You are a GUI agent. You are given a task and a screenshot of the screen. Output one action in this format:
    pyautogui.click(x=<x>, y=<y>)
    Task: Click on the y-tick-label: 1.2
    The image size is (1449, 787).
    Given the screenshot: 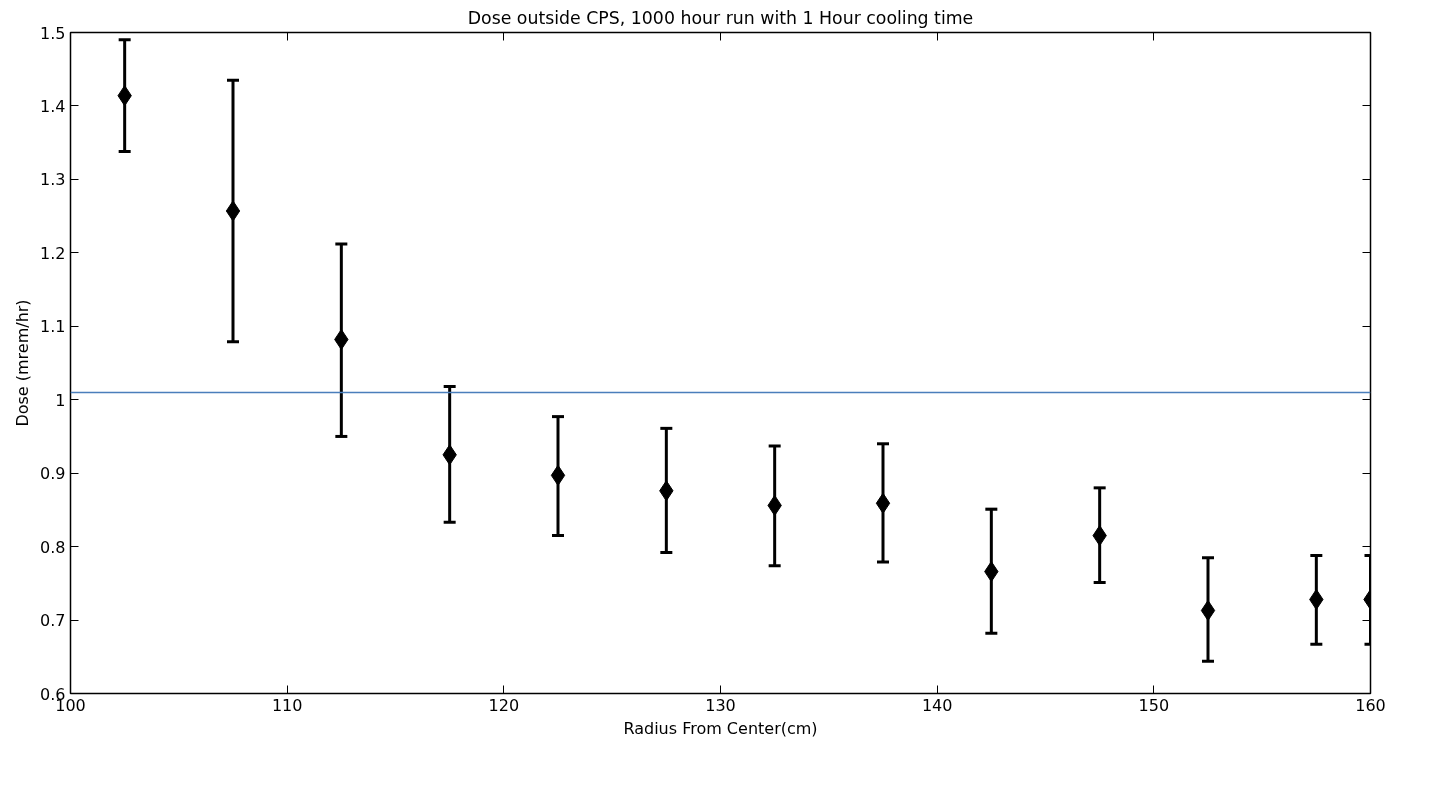 What is the action you would take?
    pyautogui.click(x=53, y=253)
    